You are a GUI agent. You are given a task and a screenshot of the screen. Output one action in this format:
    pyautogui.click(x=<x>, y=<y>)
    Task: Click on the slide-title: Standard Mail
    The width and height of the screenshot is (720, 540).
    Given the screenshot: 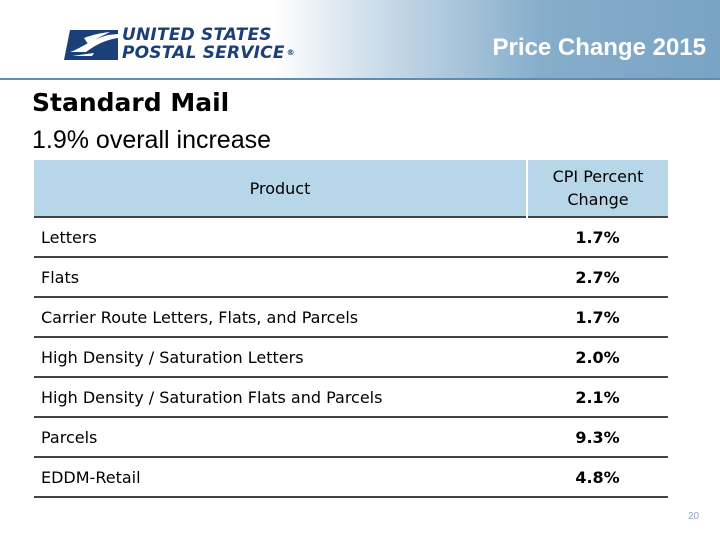 What is the action you would take?
    pyautogui.click(x=131, y=102)
    